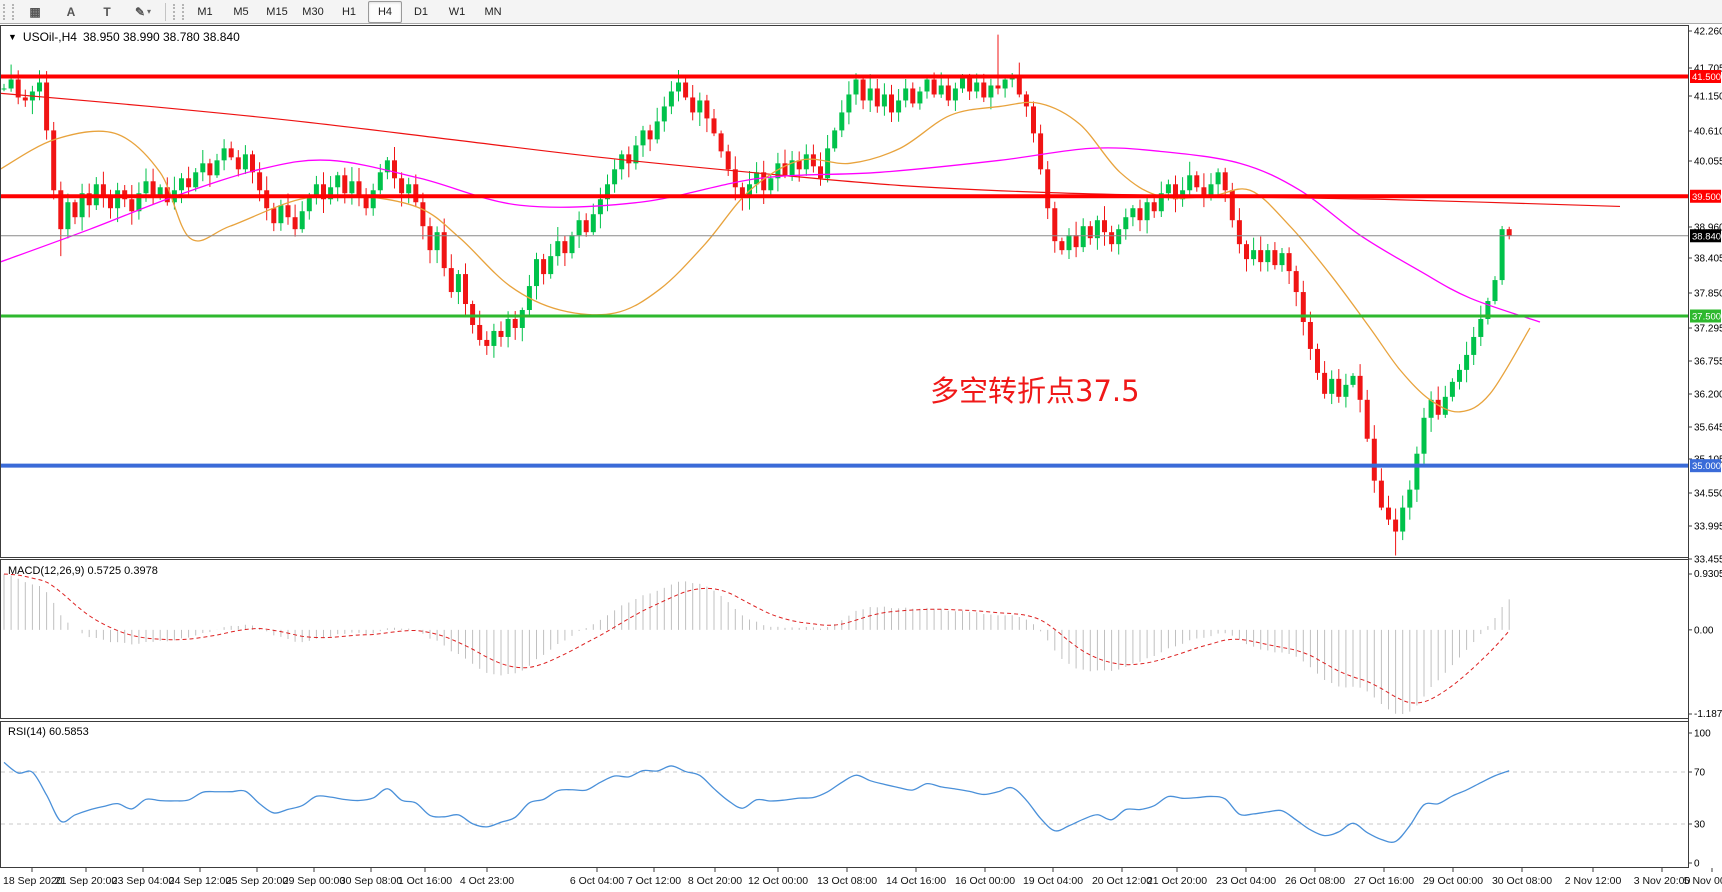  What do you see at coordinates (457, 11) in the screenshot?
I see `timeframe-button-w1: W1` at bounding box center [457, 11].